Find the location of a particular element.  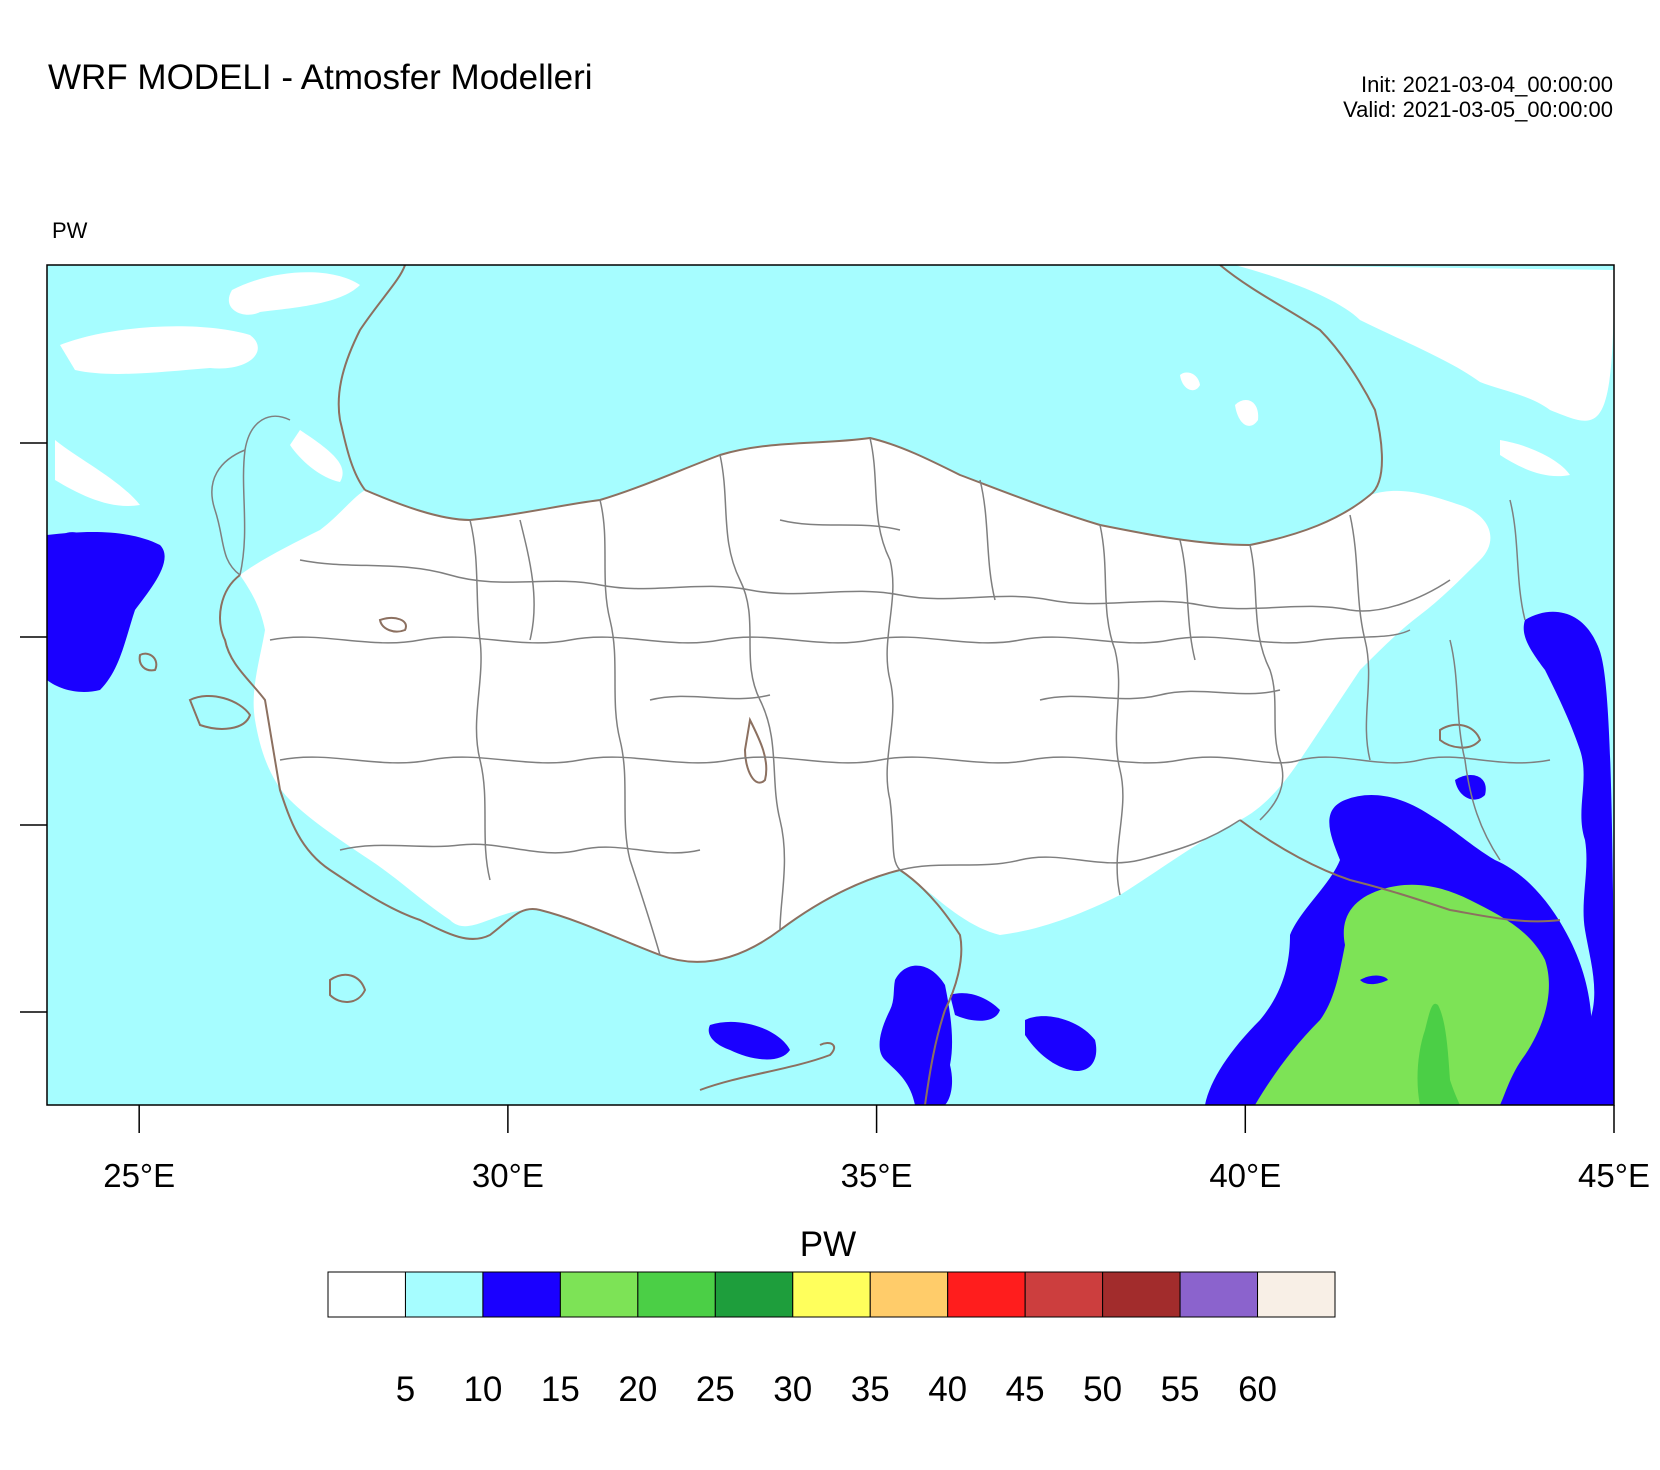

colorbar-label: 5 is located at coordinates (405, 1389).